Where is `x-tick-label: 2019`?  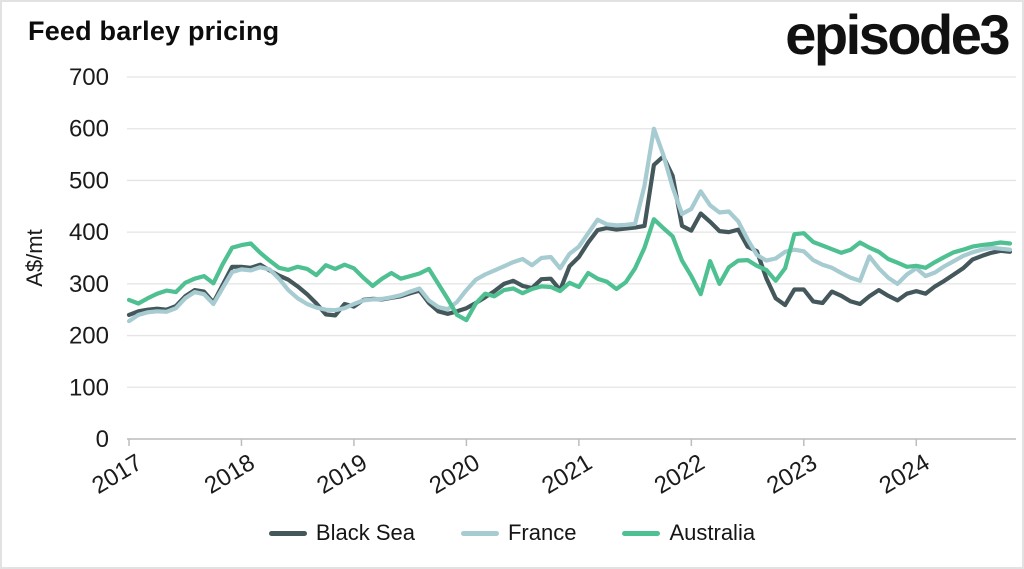 x-tick-label: 2019 is located at coordinates (342, 474).